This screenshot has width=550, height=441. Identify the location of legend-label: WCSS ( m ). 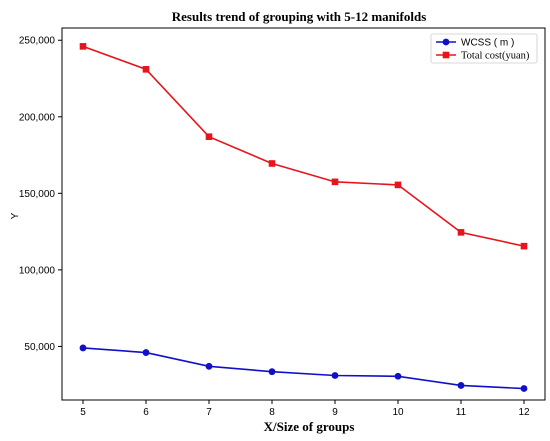
(487, 43).